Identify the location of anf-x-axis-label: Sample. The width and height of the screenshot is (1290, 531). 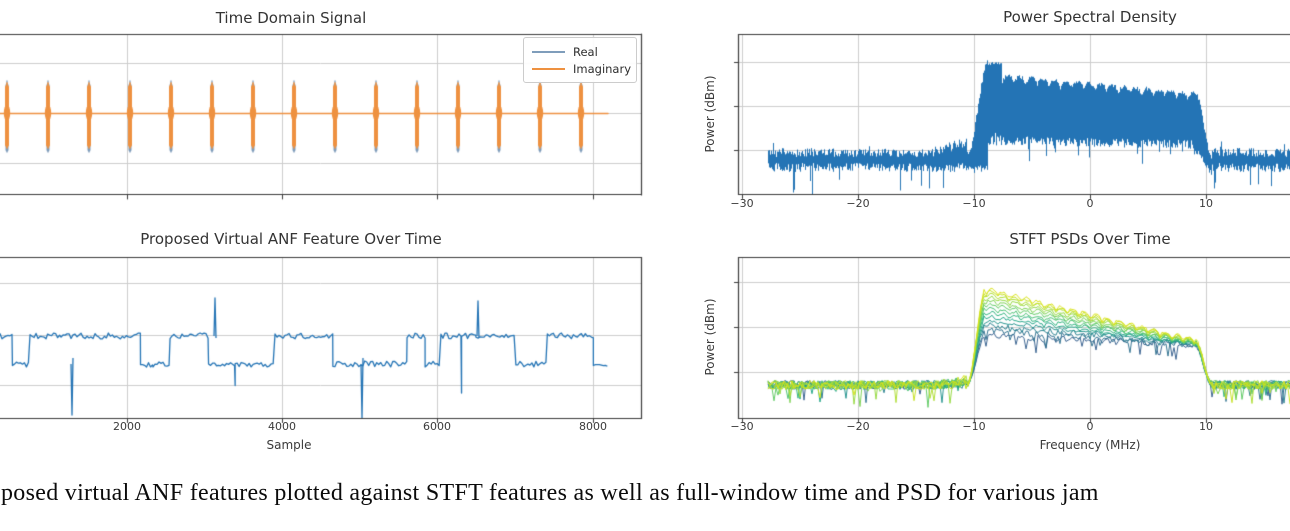
(289, 445).